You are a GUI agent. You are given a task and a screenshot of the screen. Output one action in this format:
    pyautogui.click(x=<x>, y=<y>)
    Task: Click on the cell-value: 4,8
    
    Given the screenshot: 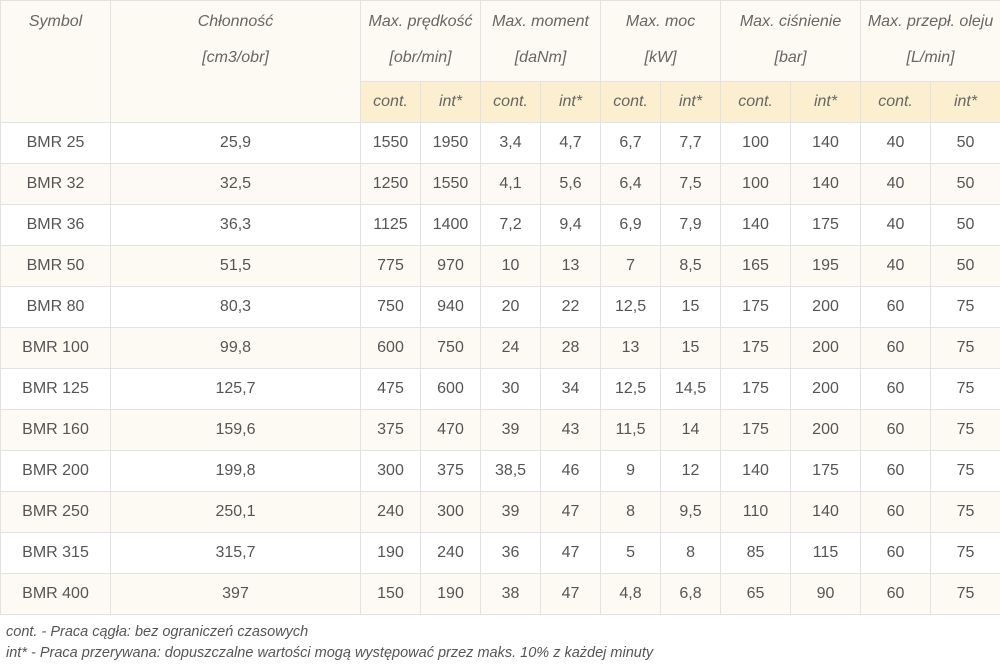 What is the action you would take?
    pyautogui.click(x=631, y=594)
    